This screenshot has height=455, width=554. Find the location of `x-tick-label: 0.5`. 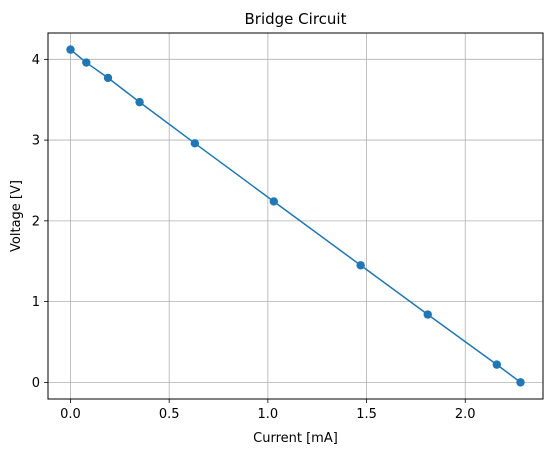

x-tick-label: 0.5 is located at coordinates (169, 414).